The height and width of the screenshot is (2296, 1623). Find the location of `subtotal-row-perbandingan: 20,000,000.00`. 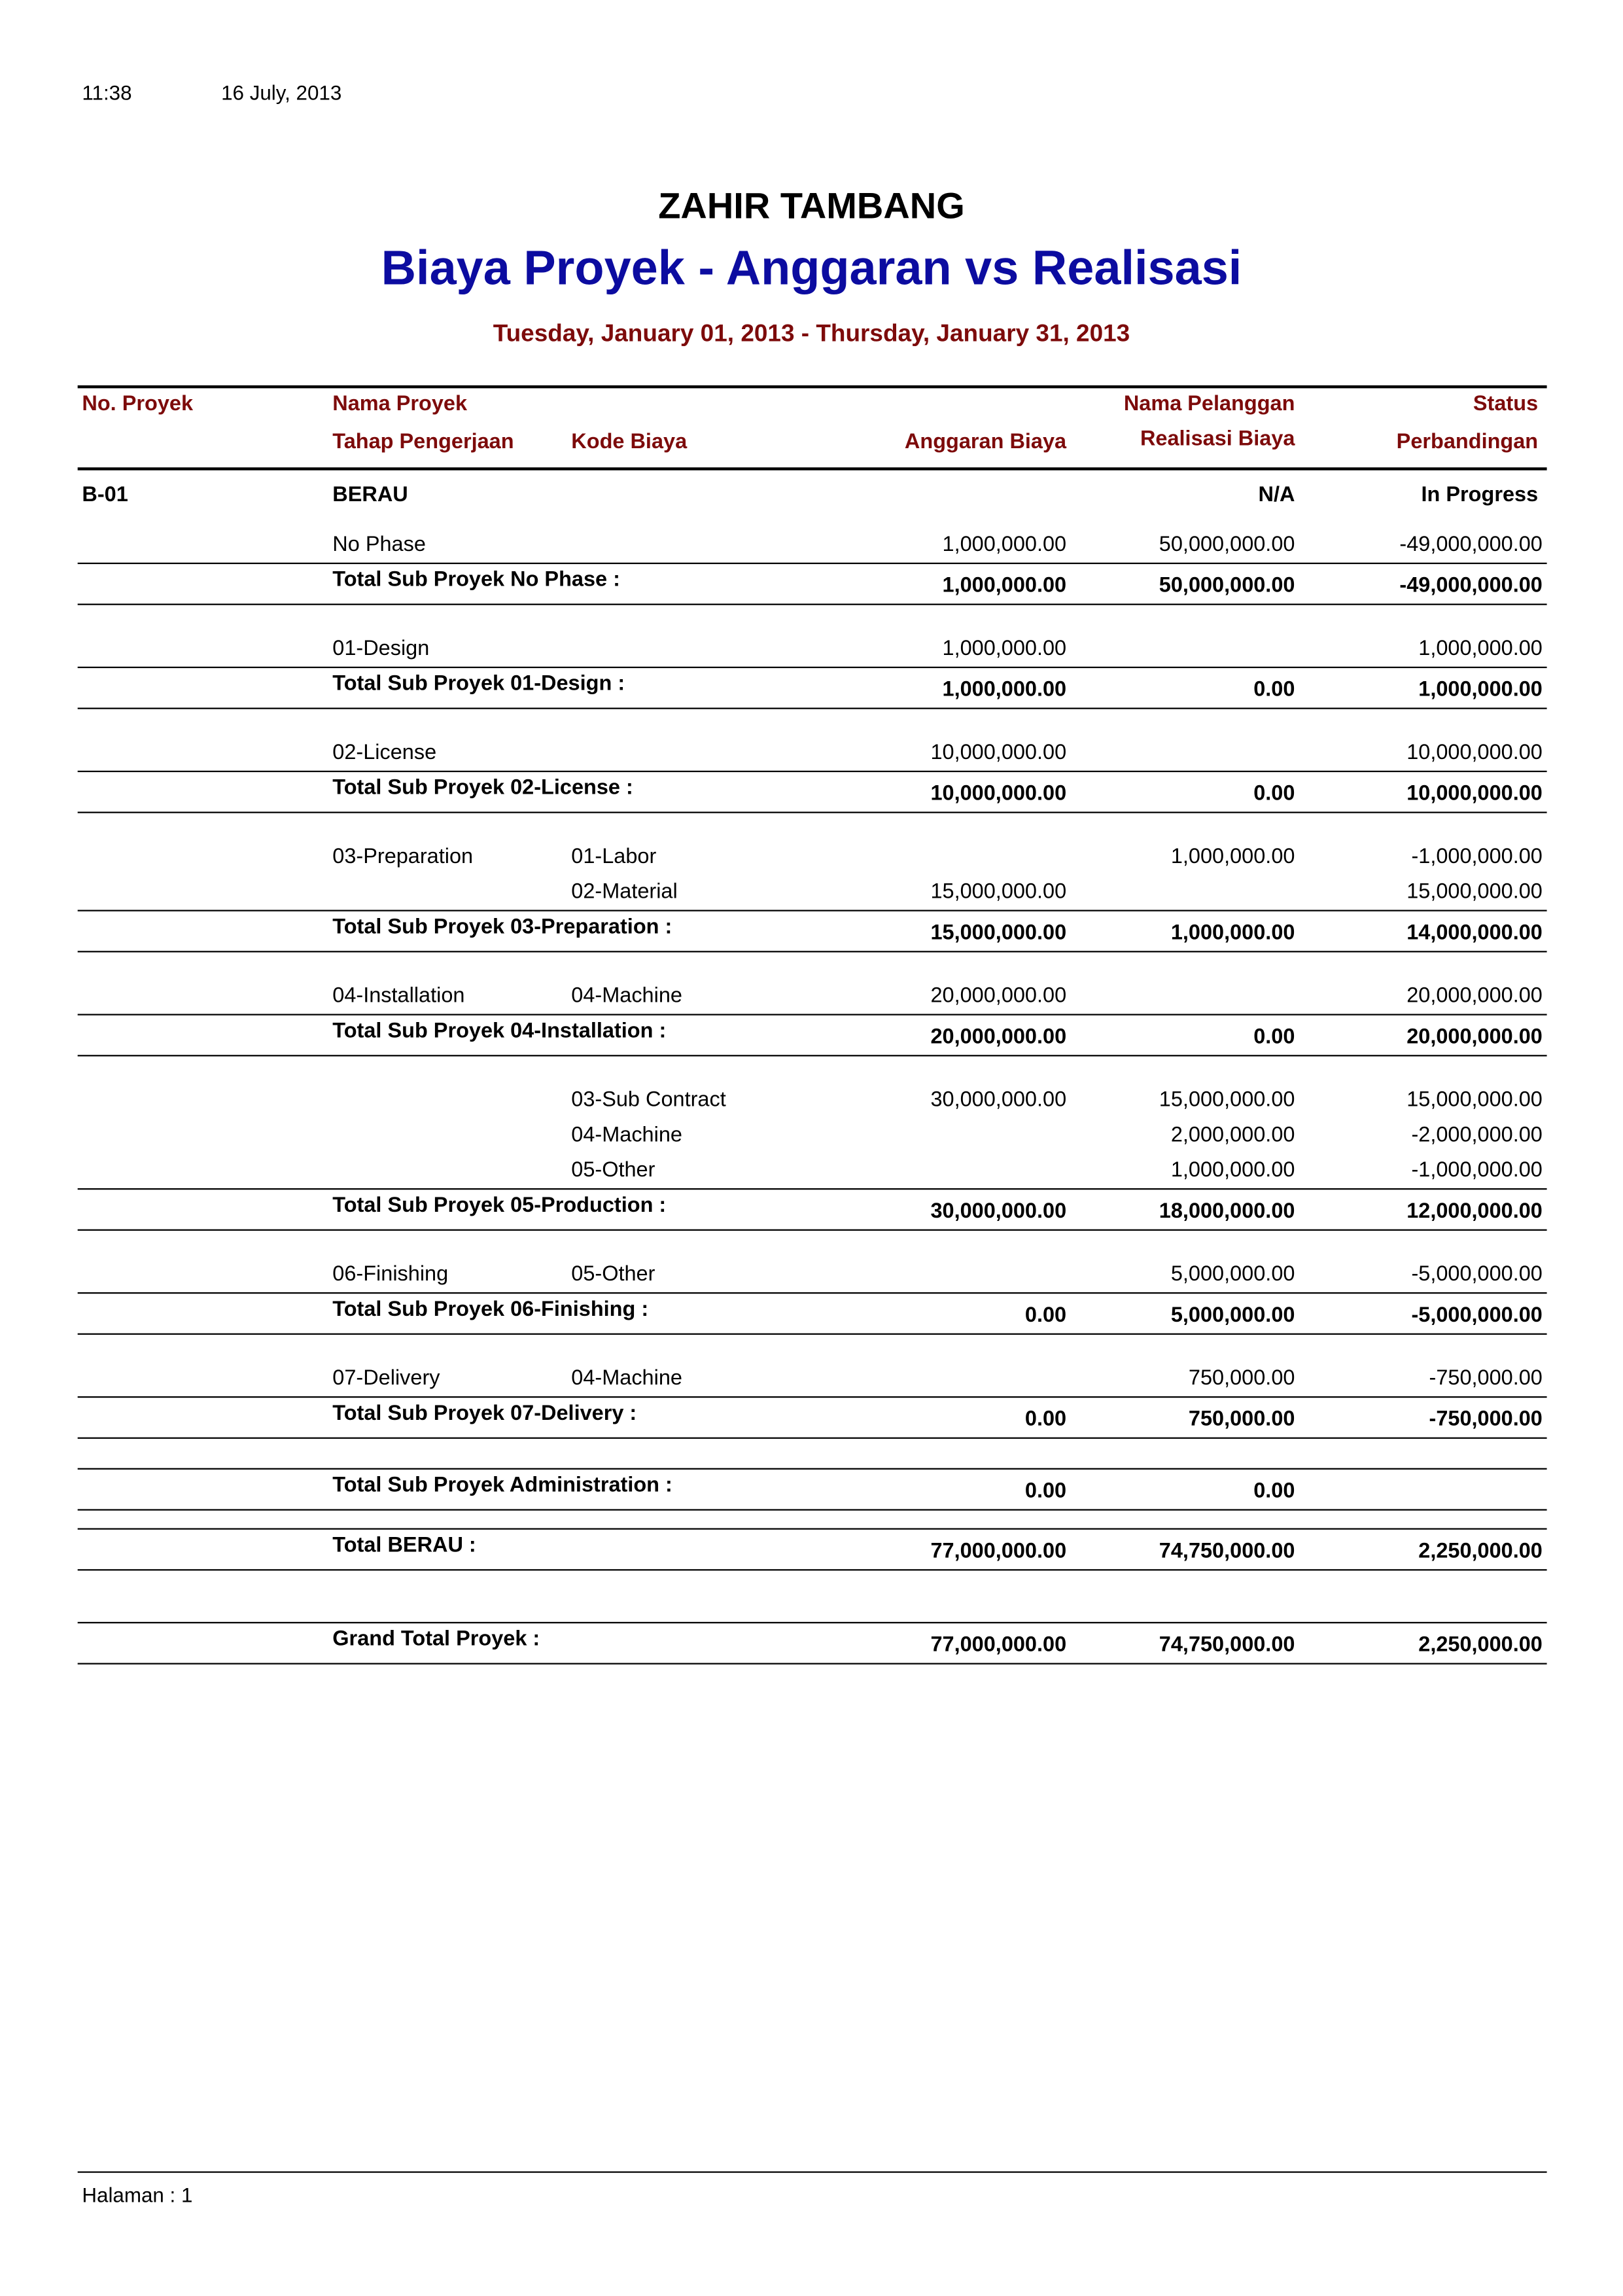

subtotal-row-perbandingan: 20,000,000.00 is located at coordinates (1474, 1037).